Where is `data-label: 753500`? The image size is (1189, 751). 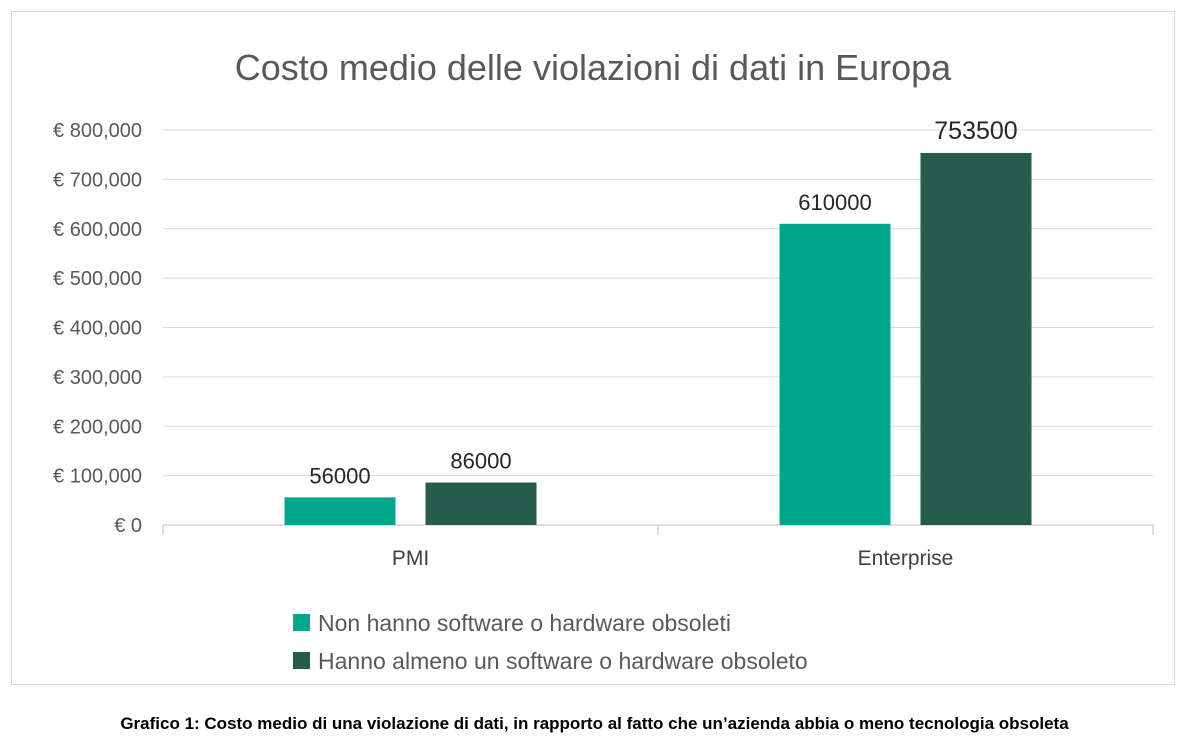
data-label: 753500 is located at coordinates (975, 131).